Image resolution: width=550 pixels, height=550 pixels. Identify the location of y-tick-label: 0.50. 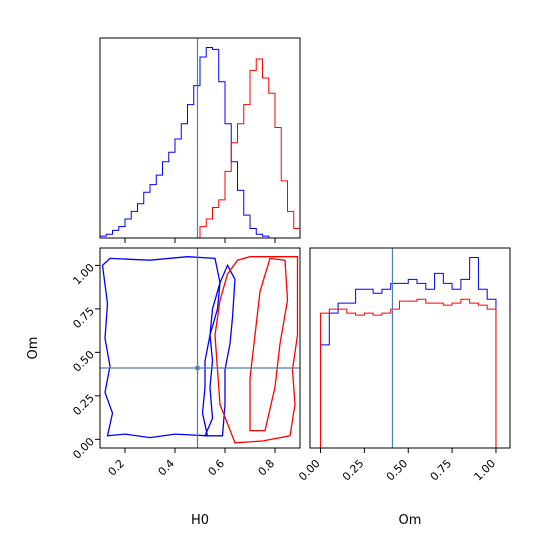
(83, 361).